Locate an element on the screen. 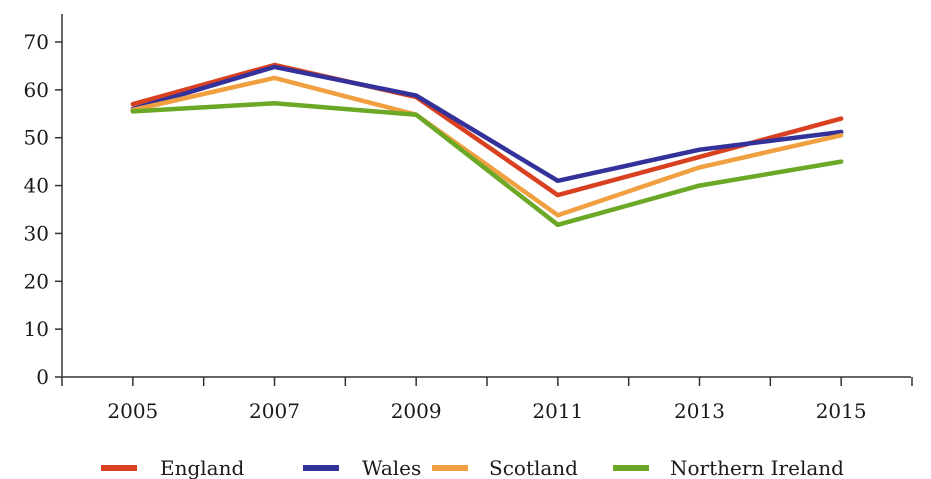  y-tick-label: 20 is located at coordinates (36, 281).